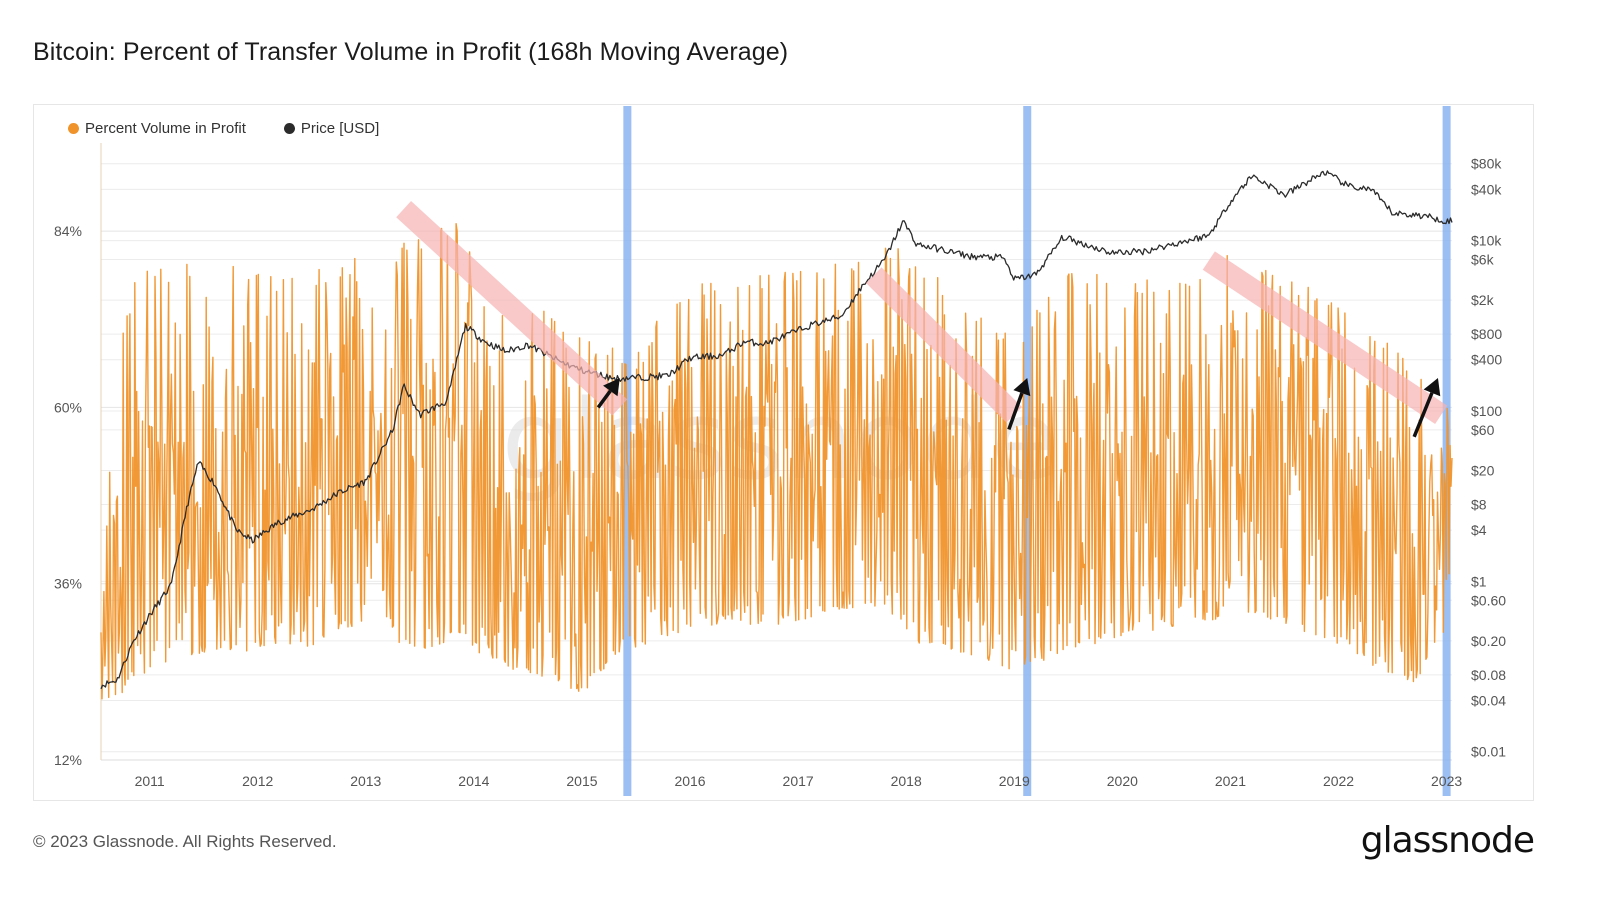 The image size is (1600, 900). I want to click on y-right-tick-label: $2k, so click(1483, 300).